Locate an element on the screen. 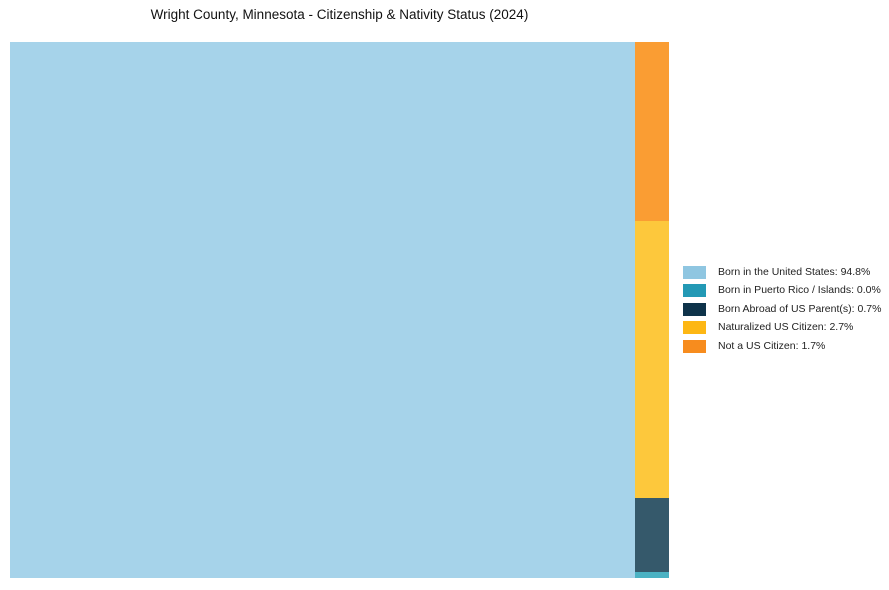 The height and width of the screenshot is (590, 889). legend-item: Not a US Citizen: 1.7% is located at coordinates (782, 346).